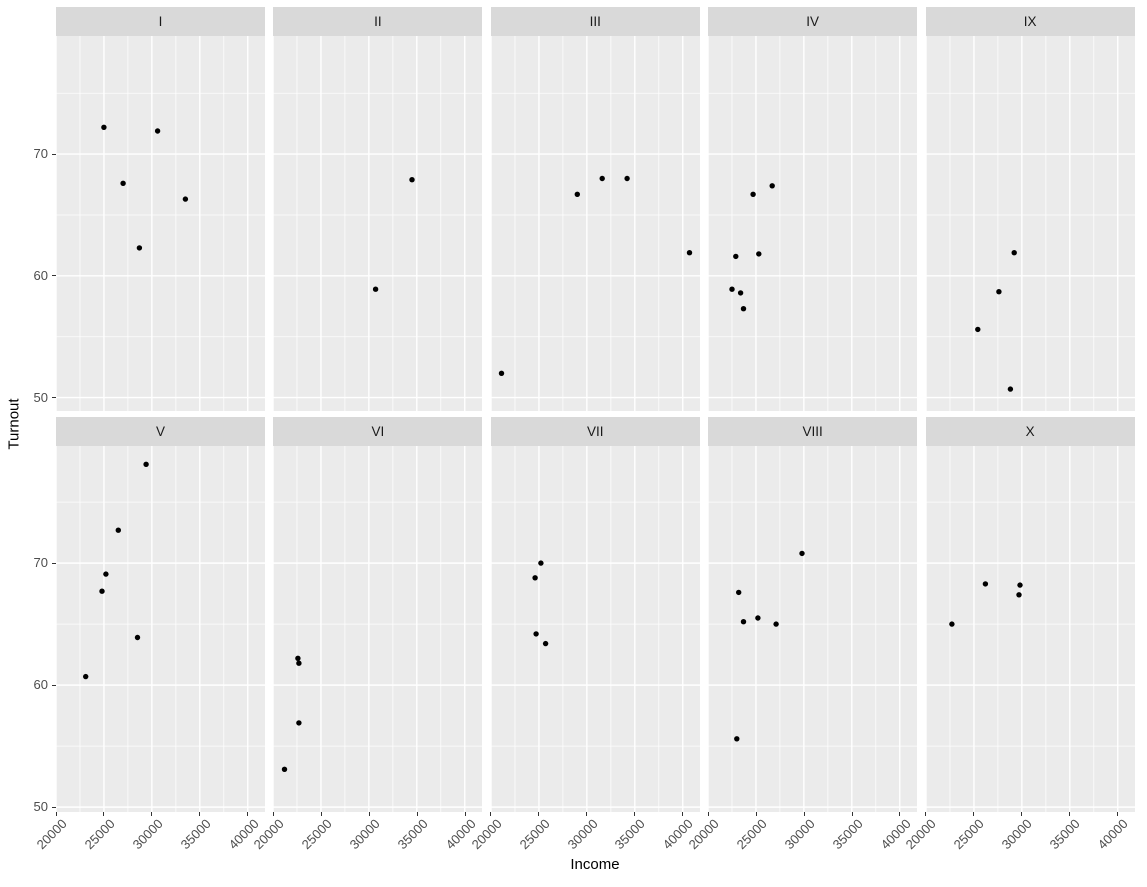 Image resolution: width=1147 pixels, height=887 pixels. What do you see at coordinates (40, 397) in the screenshot?
I see `y-tick-label: 50` at bounding box center [40, 397].